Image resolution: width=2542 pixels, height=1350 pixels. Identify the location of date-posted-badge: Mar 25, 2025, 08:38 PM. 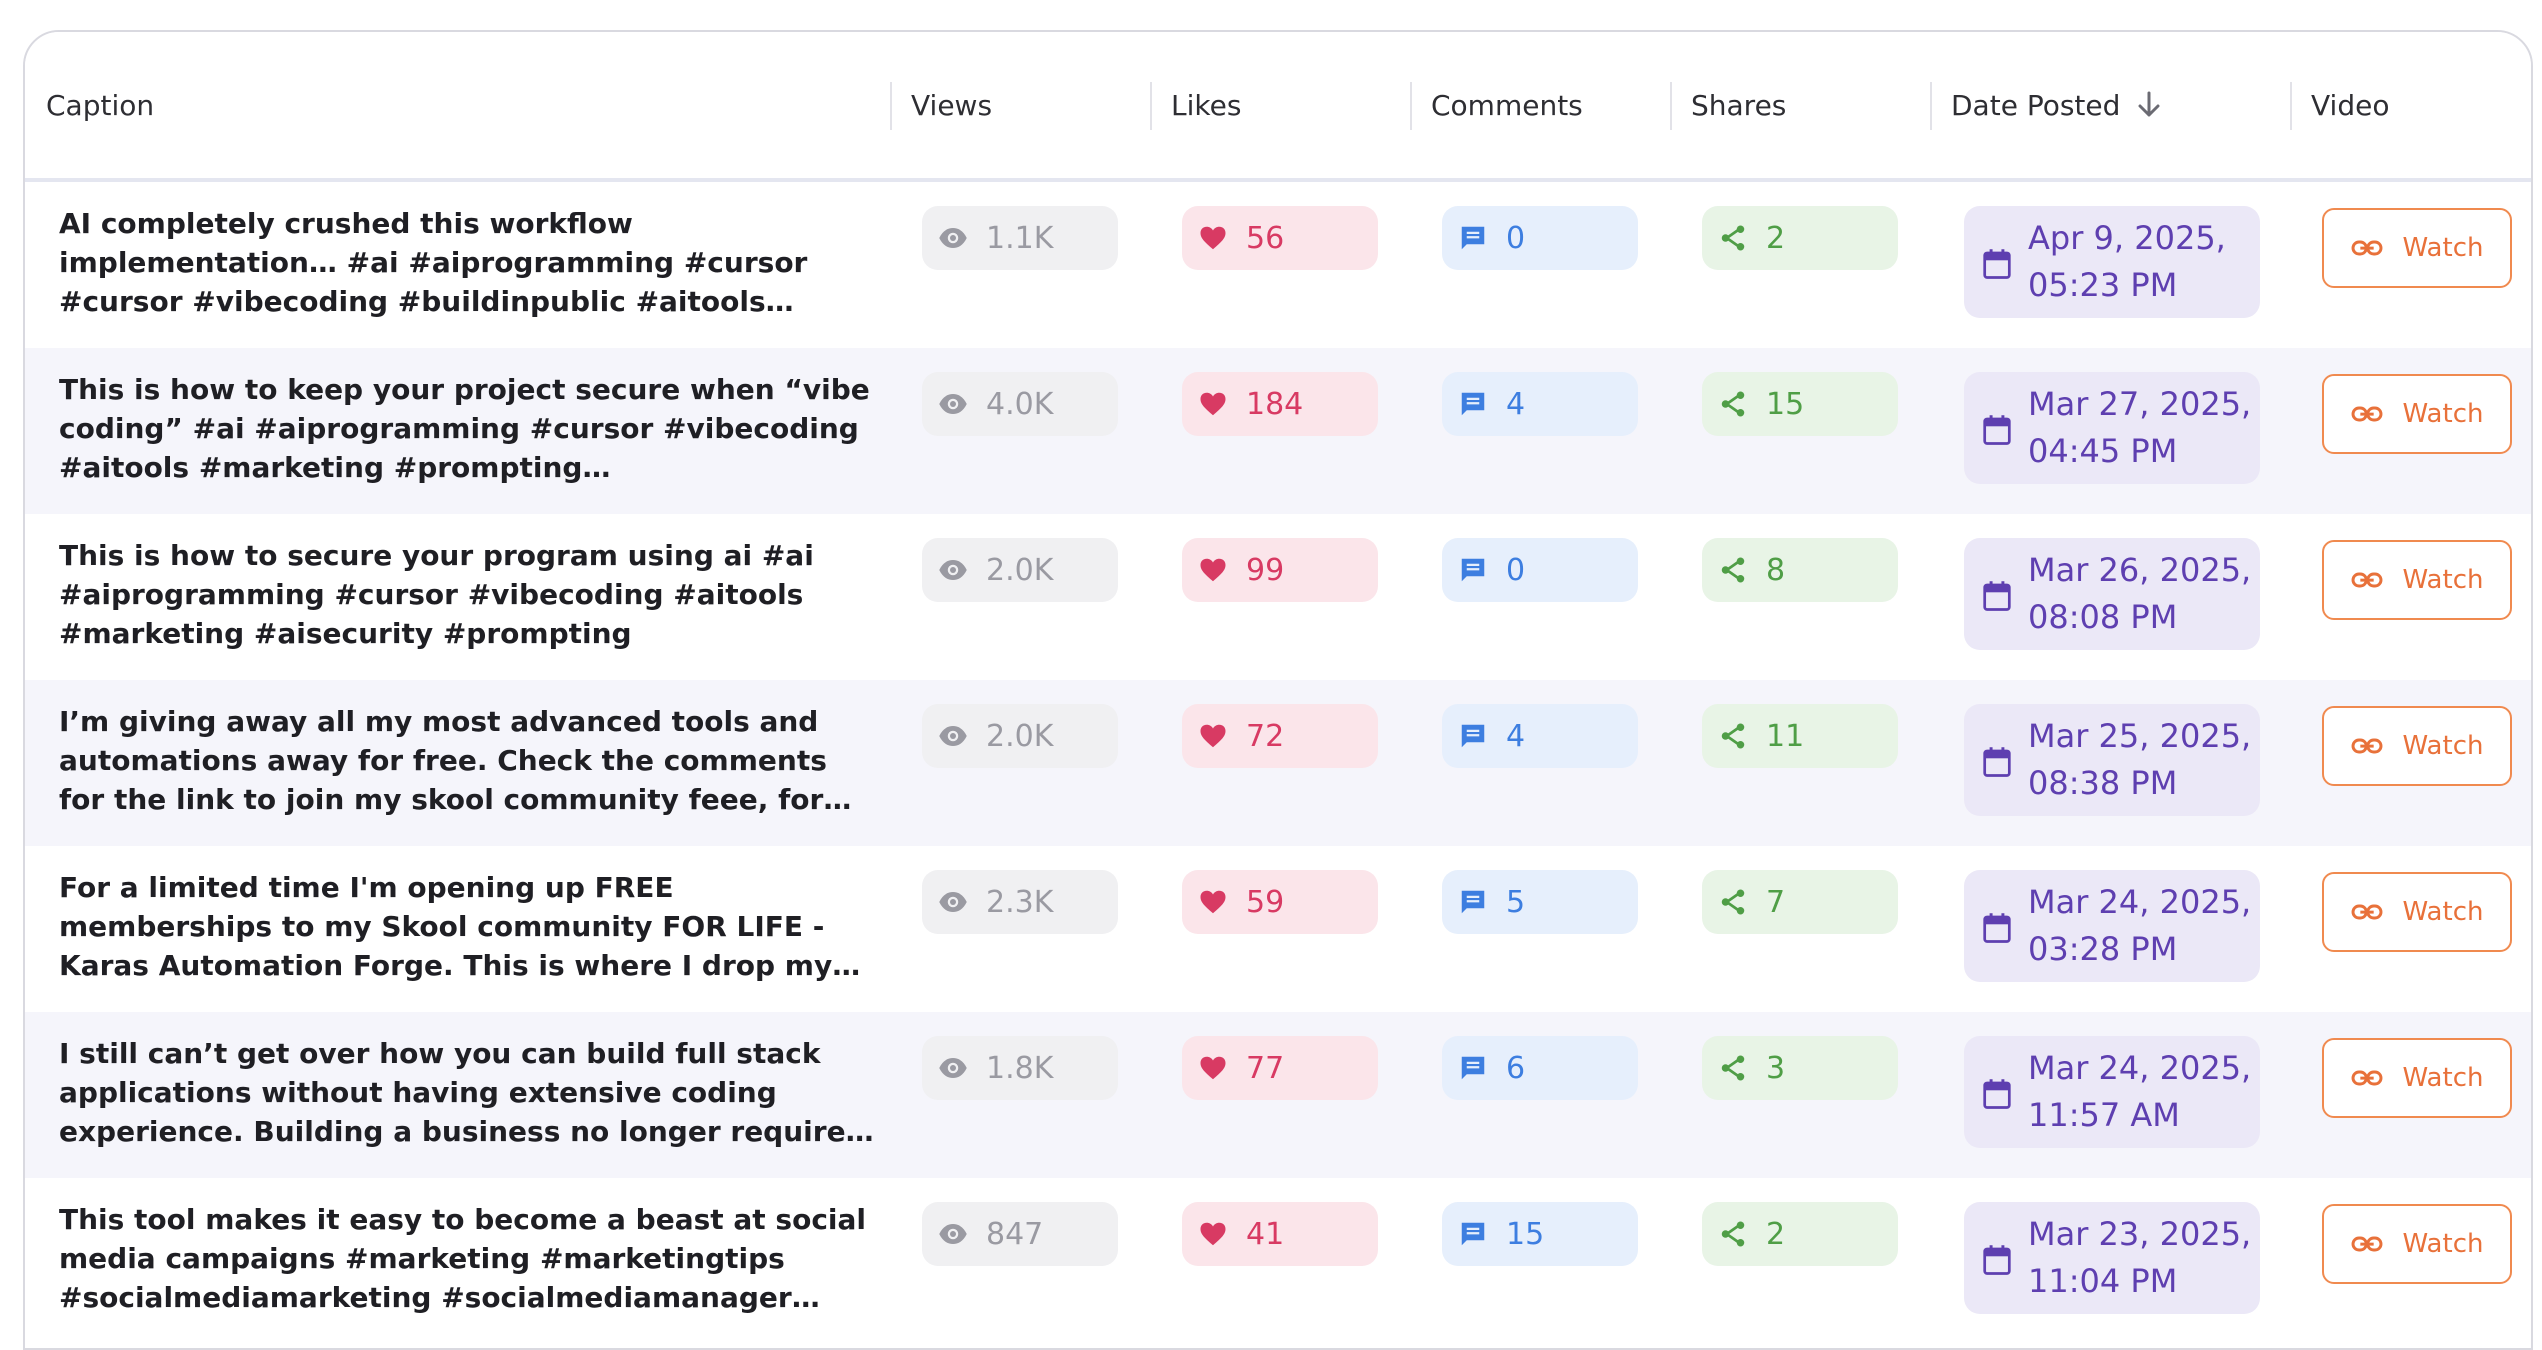
(2112, 760).